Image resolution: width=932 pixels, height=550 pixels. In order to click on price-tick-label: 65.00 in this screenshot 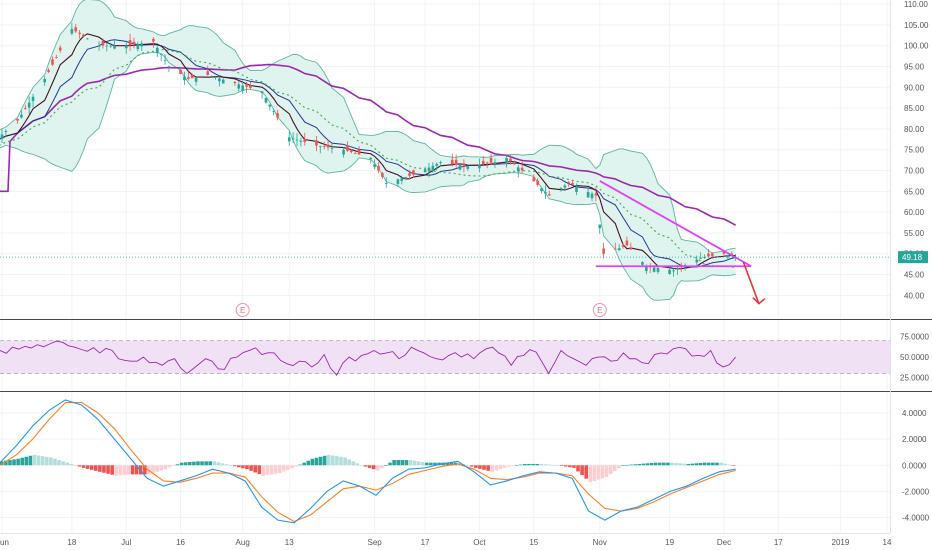, I will do `click(914, 191)`.